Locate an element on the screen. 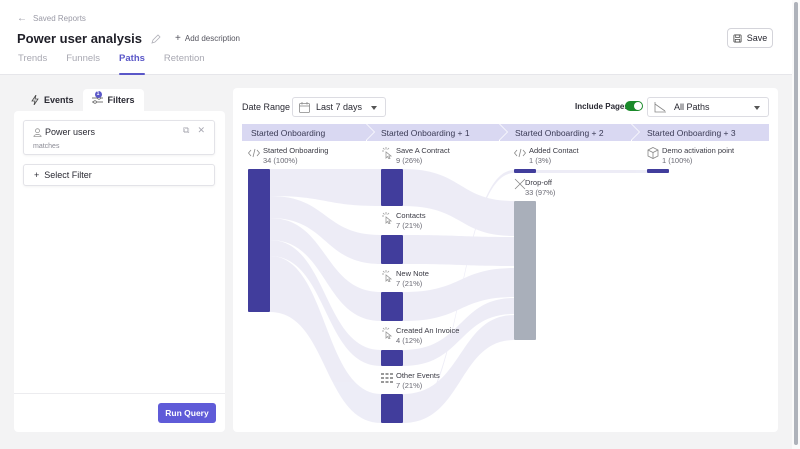  breadcrumb: ← Saved Reports is located at coordinates (51, 18).